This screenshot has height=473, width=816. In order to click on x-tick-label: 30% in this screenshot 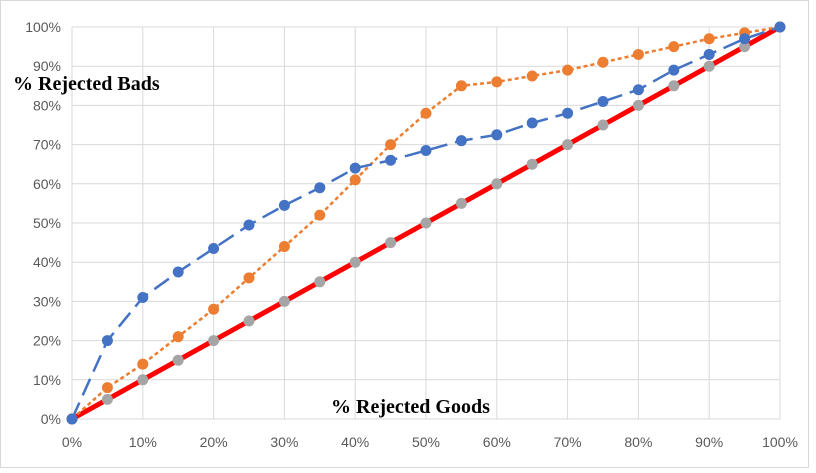, I will do `click(284, 442)`.